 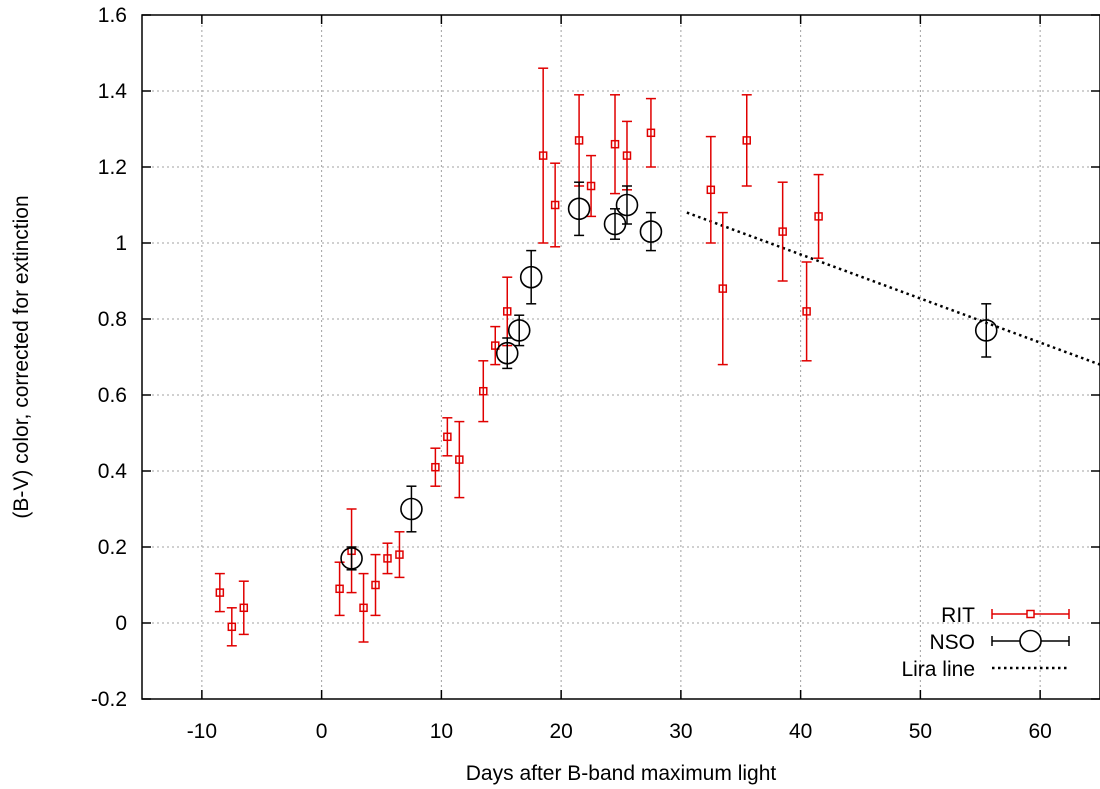 I want to click on y-tick-label: 0.8, so click(x=112, y=319).